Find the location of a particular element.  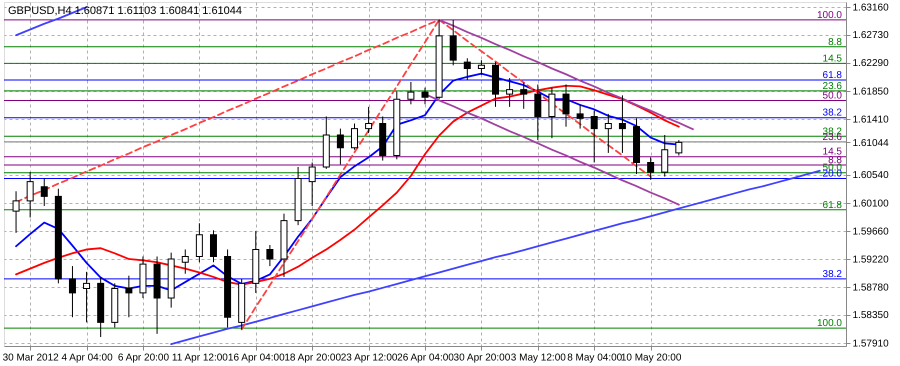

annotation: 50.0 is located at coordinates (832, 96).